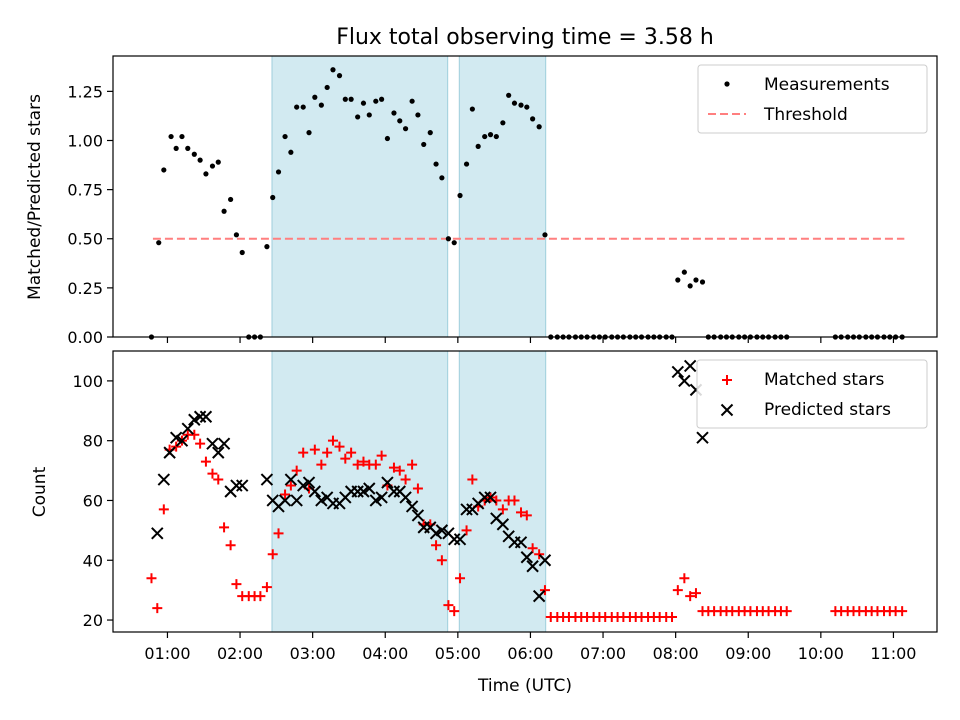 The width and height of the screenshot is (960, 720). I want to click on bot-x-tick-label: 06:00, so click(530, 653).